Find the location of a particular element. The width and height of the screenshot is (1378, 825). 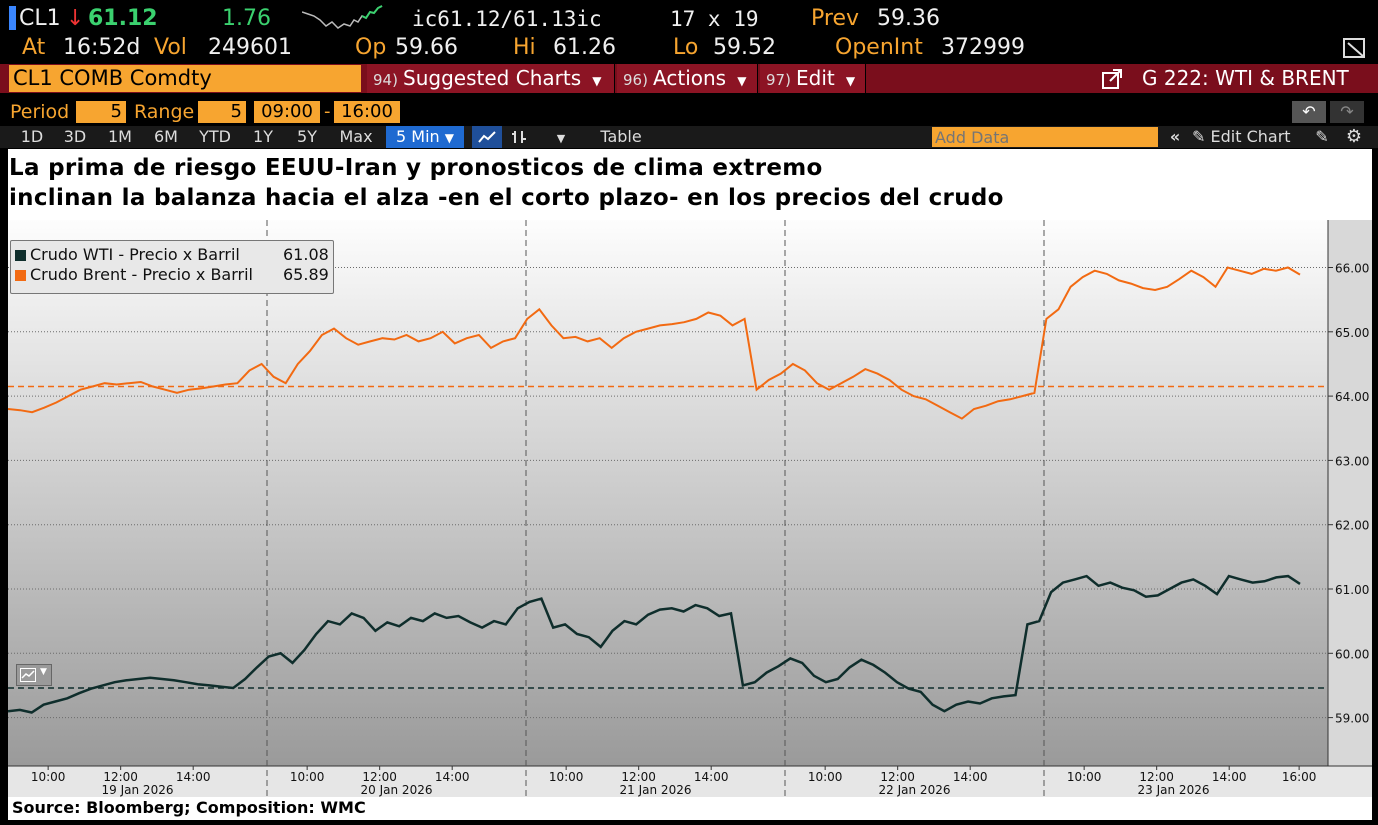

collapse-icon: « is located at coordinates (1175, 136).